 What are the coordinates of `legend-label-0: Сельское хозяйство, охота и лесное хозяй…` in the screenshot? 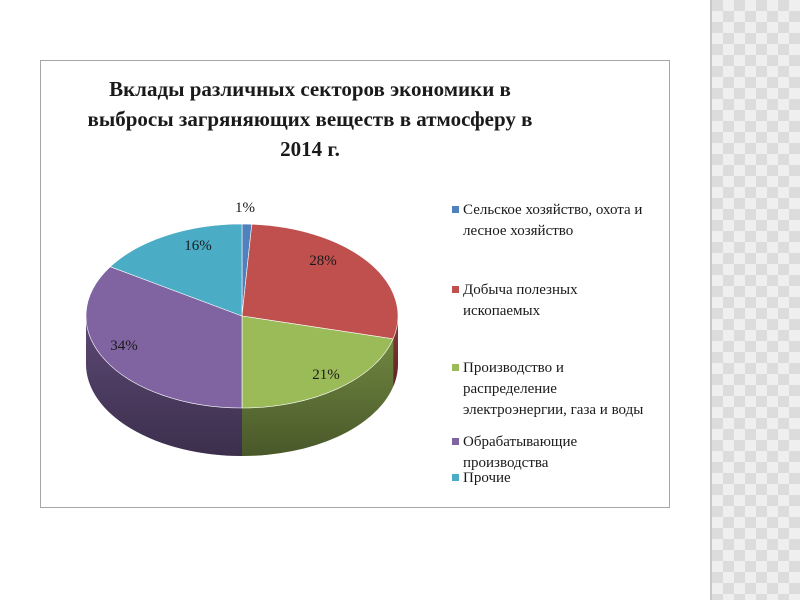 It's located at (553, 220).